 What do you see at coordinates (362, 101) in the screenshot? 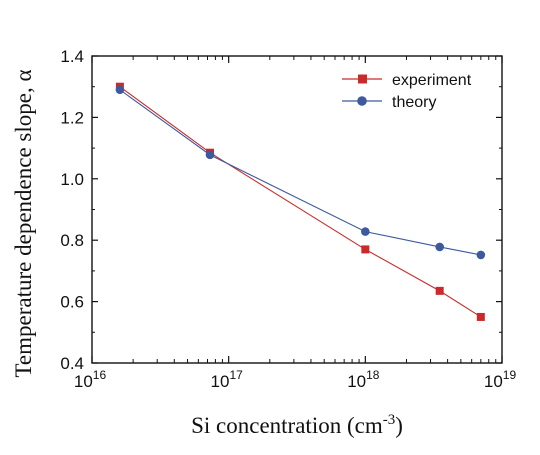
I see `legend-marker-theory` at bounding box center [362, 101].